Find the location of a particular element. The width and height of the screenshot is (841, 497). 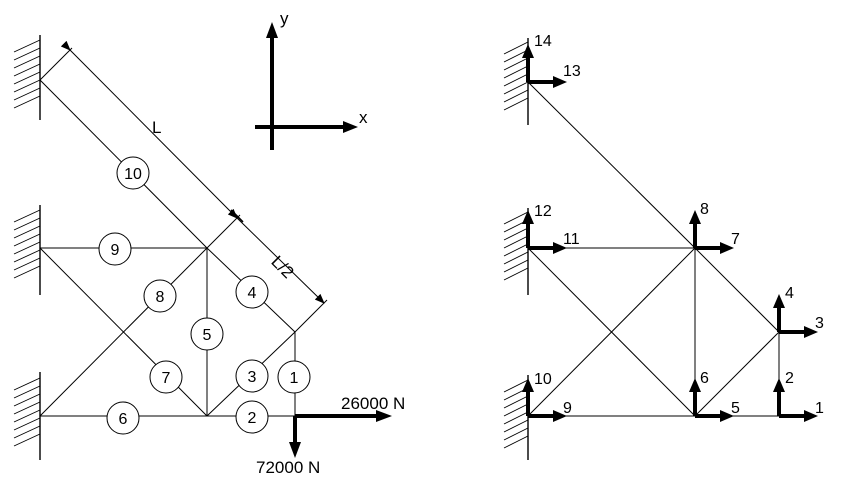

y-axis-label: y is located at coordinates (284, 18).